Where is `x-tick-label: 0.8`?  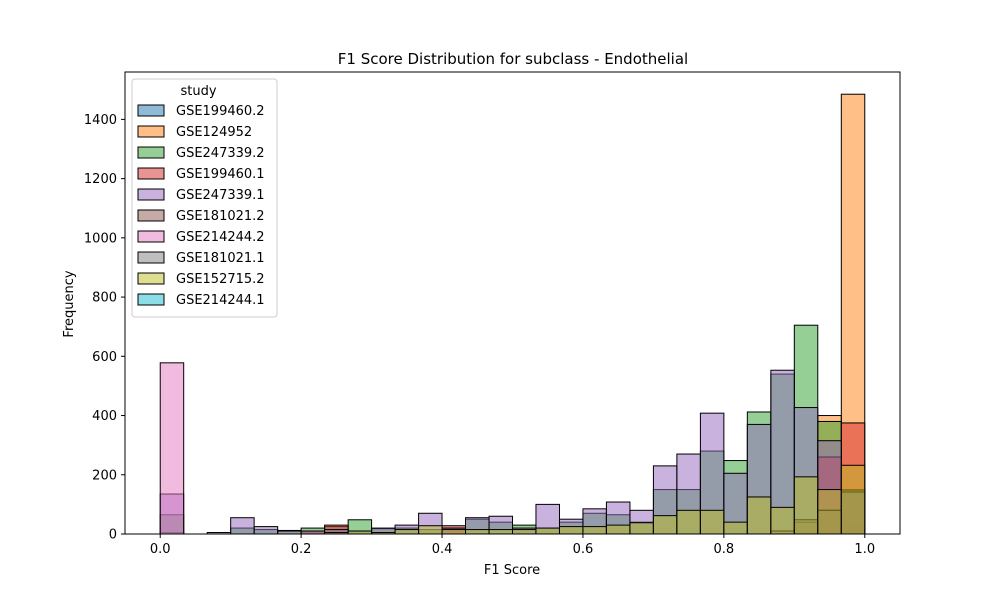
x-tick-label: 0.8 is located at coordinates (724, 549).